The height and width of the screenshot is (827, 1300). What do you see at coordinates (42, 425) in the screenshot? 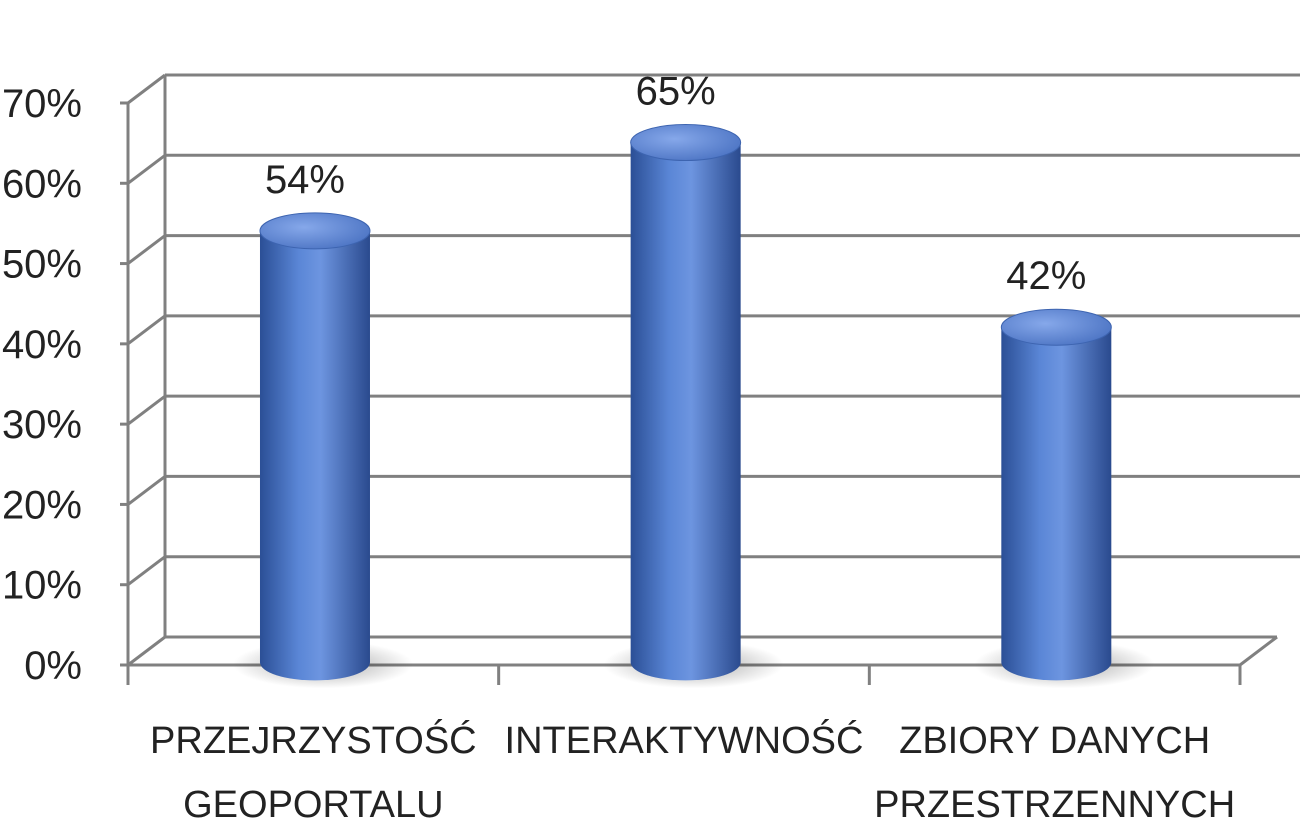
I see `y-tick-label: 30%` at bounding box center [42, 425].